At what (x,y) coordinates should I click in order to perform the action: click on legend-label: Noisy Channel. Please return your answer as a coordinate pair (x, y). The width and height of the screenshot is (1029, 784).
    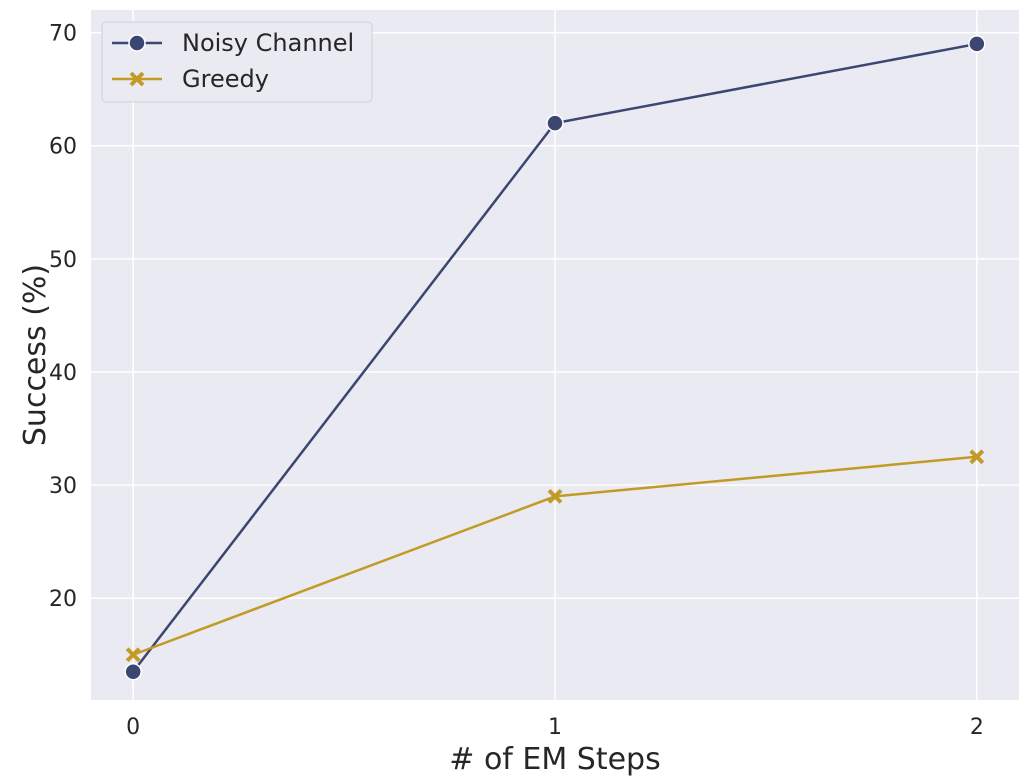
    Looking at the image, I should click on (268, 43).